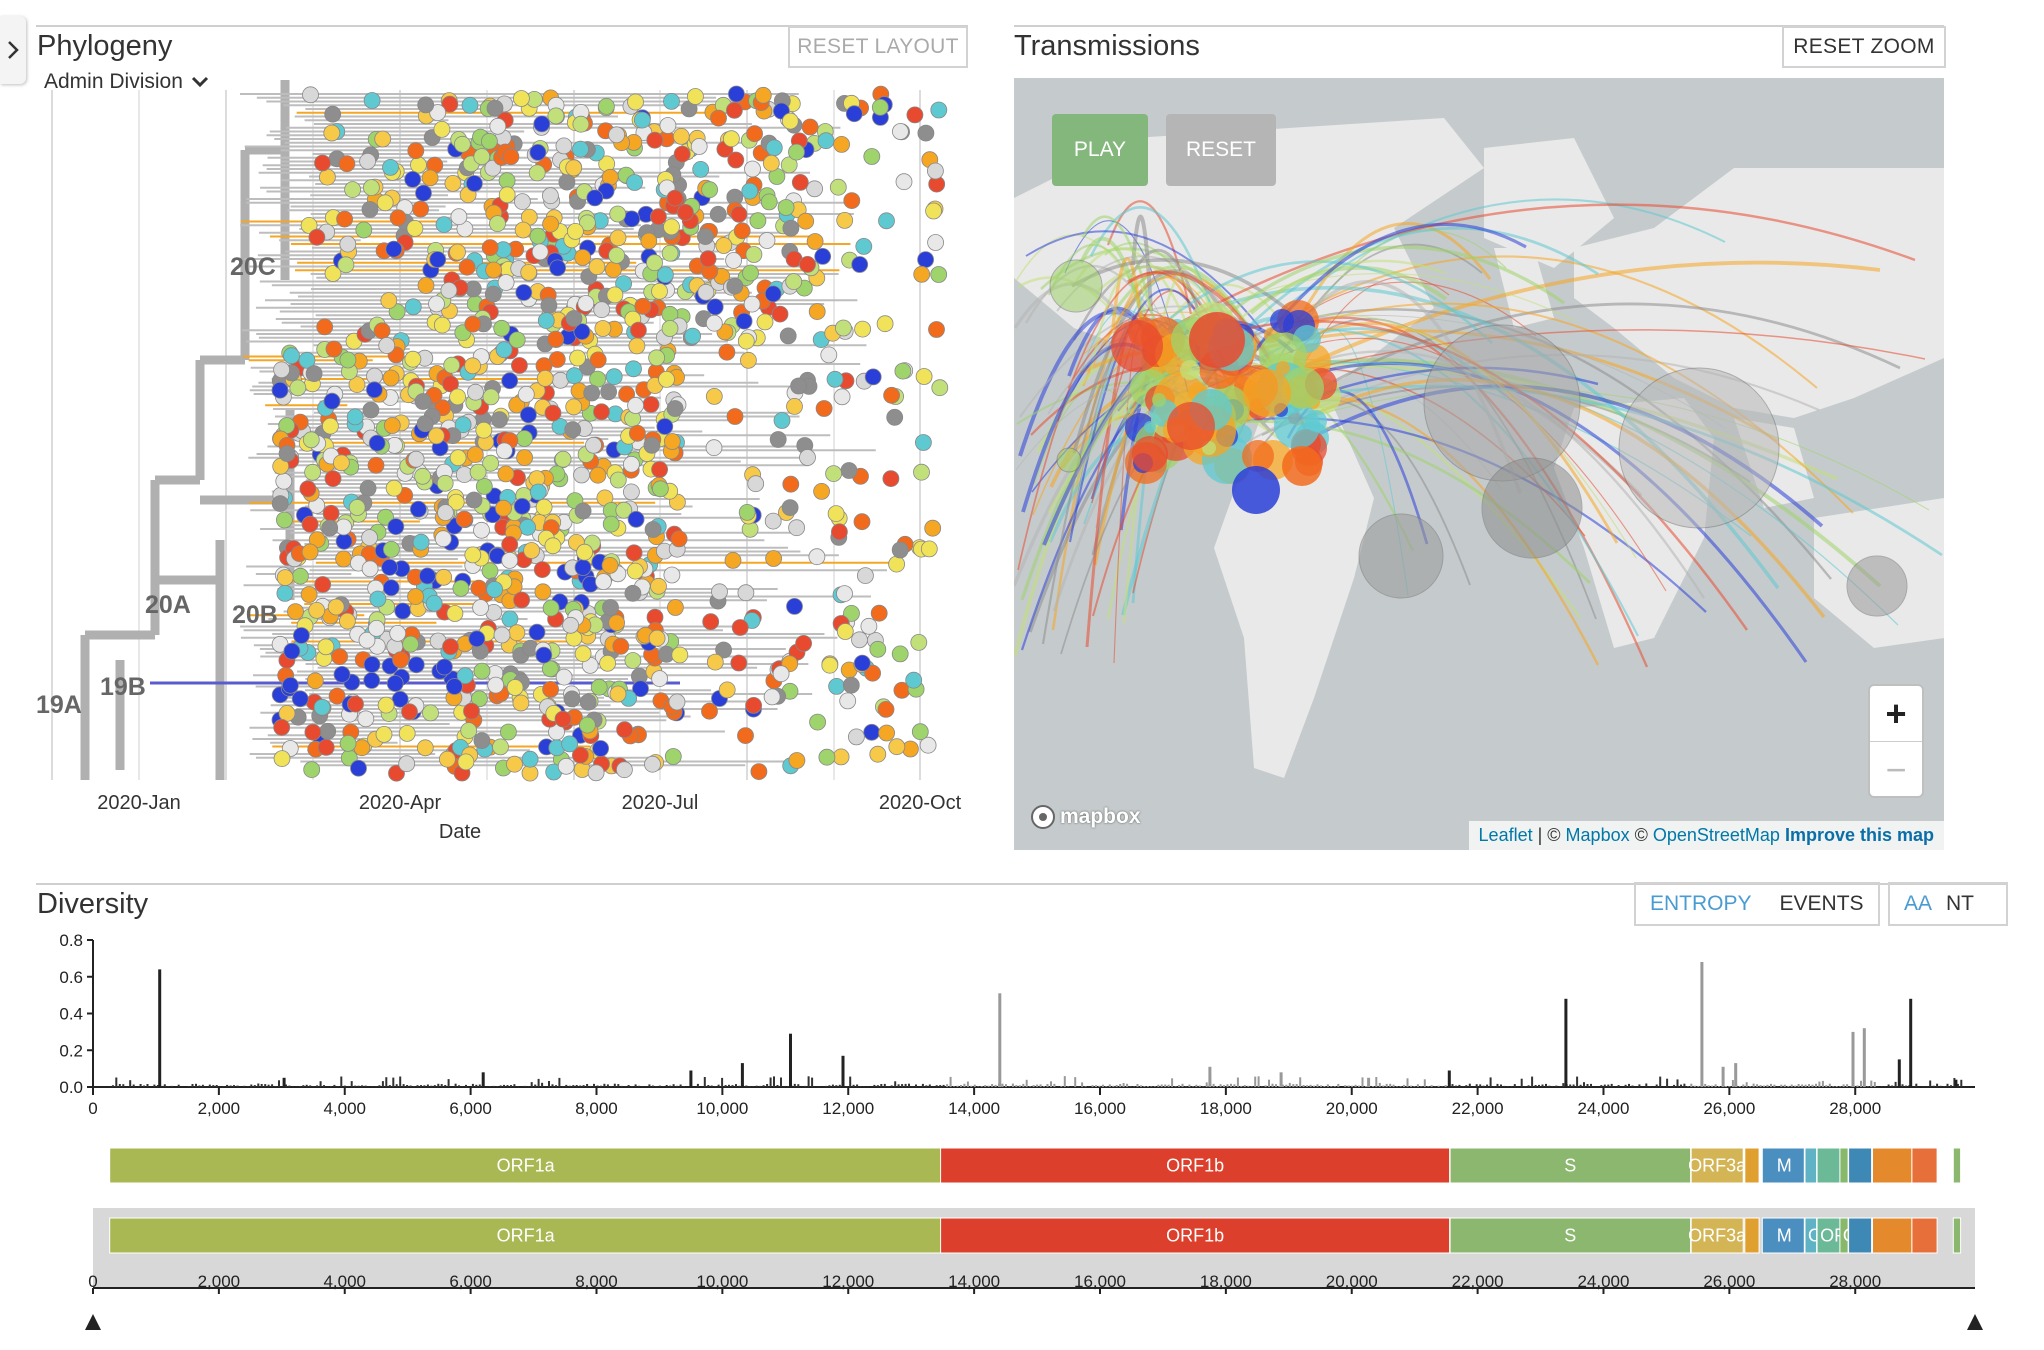 The height and width of the screenshot is (1350, 2044). I want to click on mapbox-link: Mapbox, so click(1597, 835).